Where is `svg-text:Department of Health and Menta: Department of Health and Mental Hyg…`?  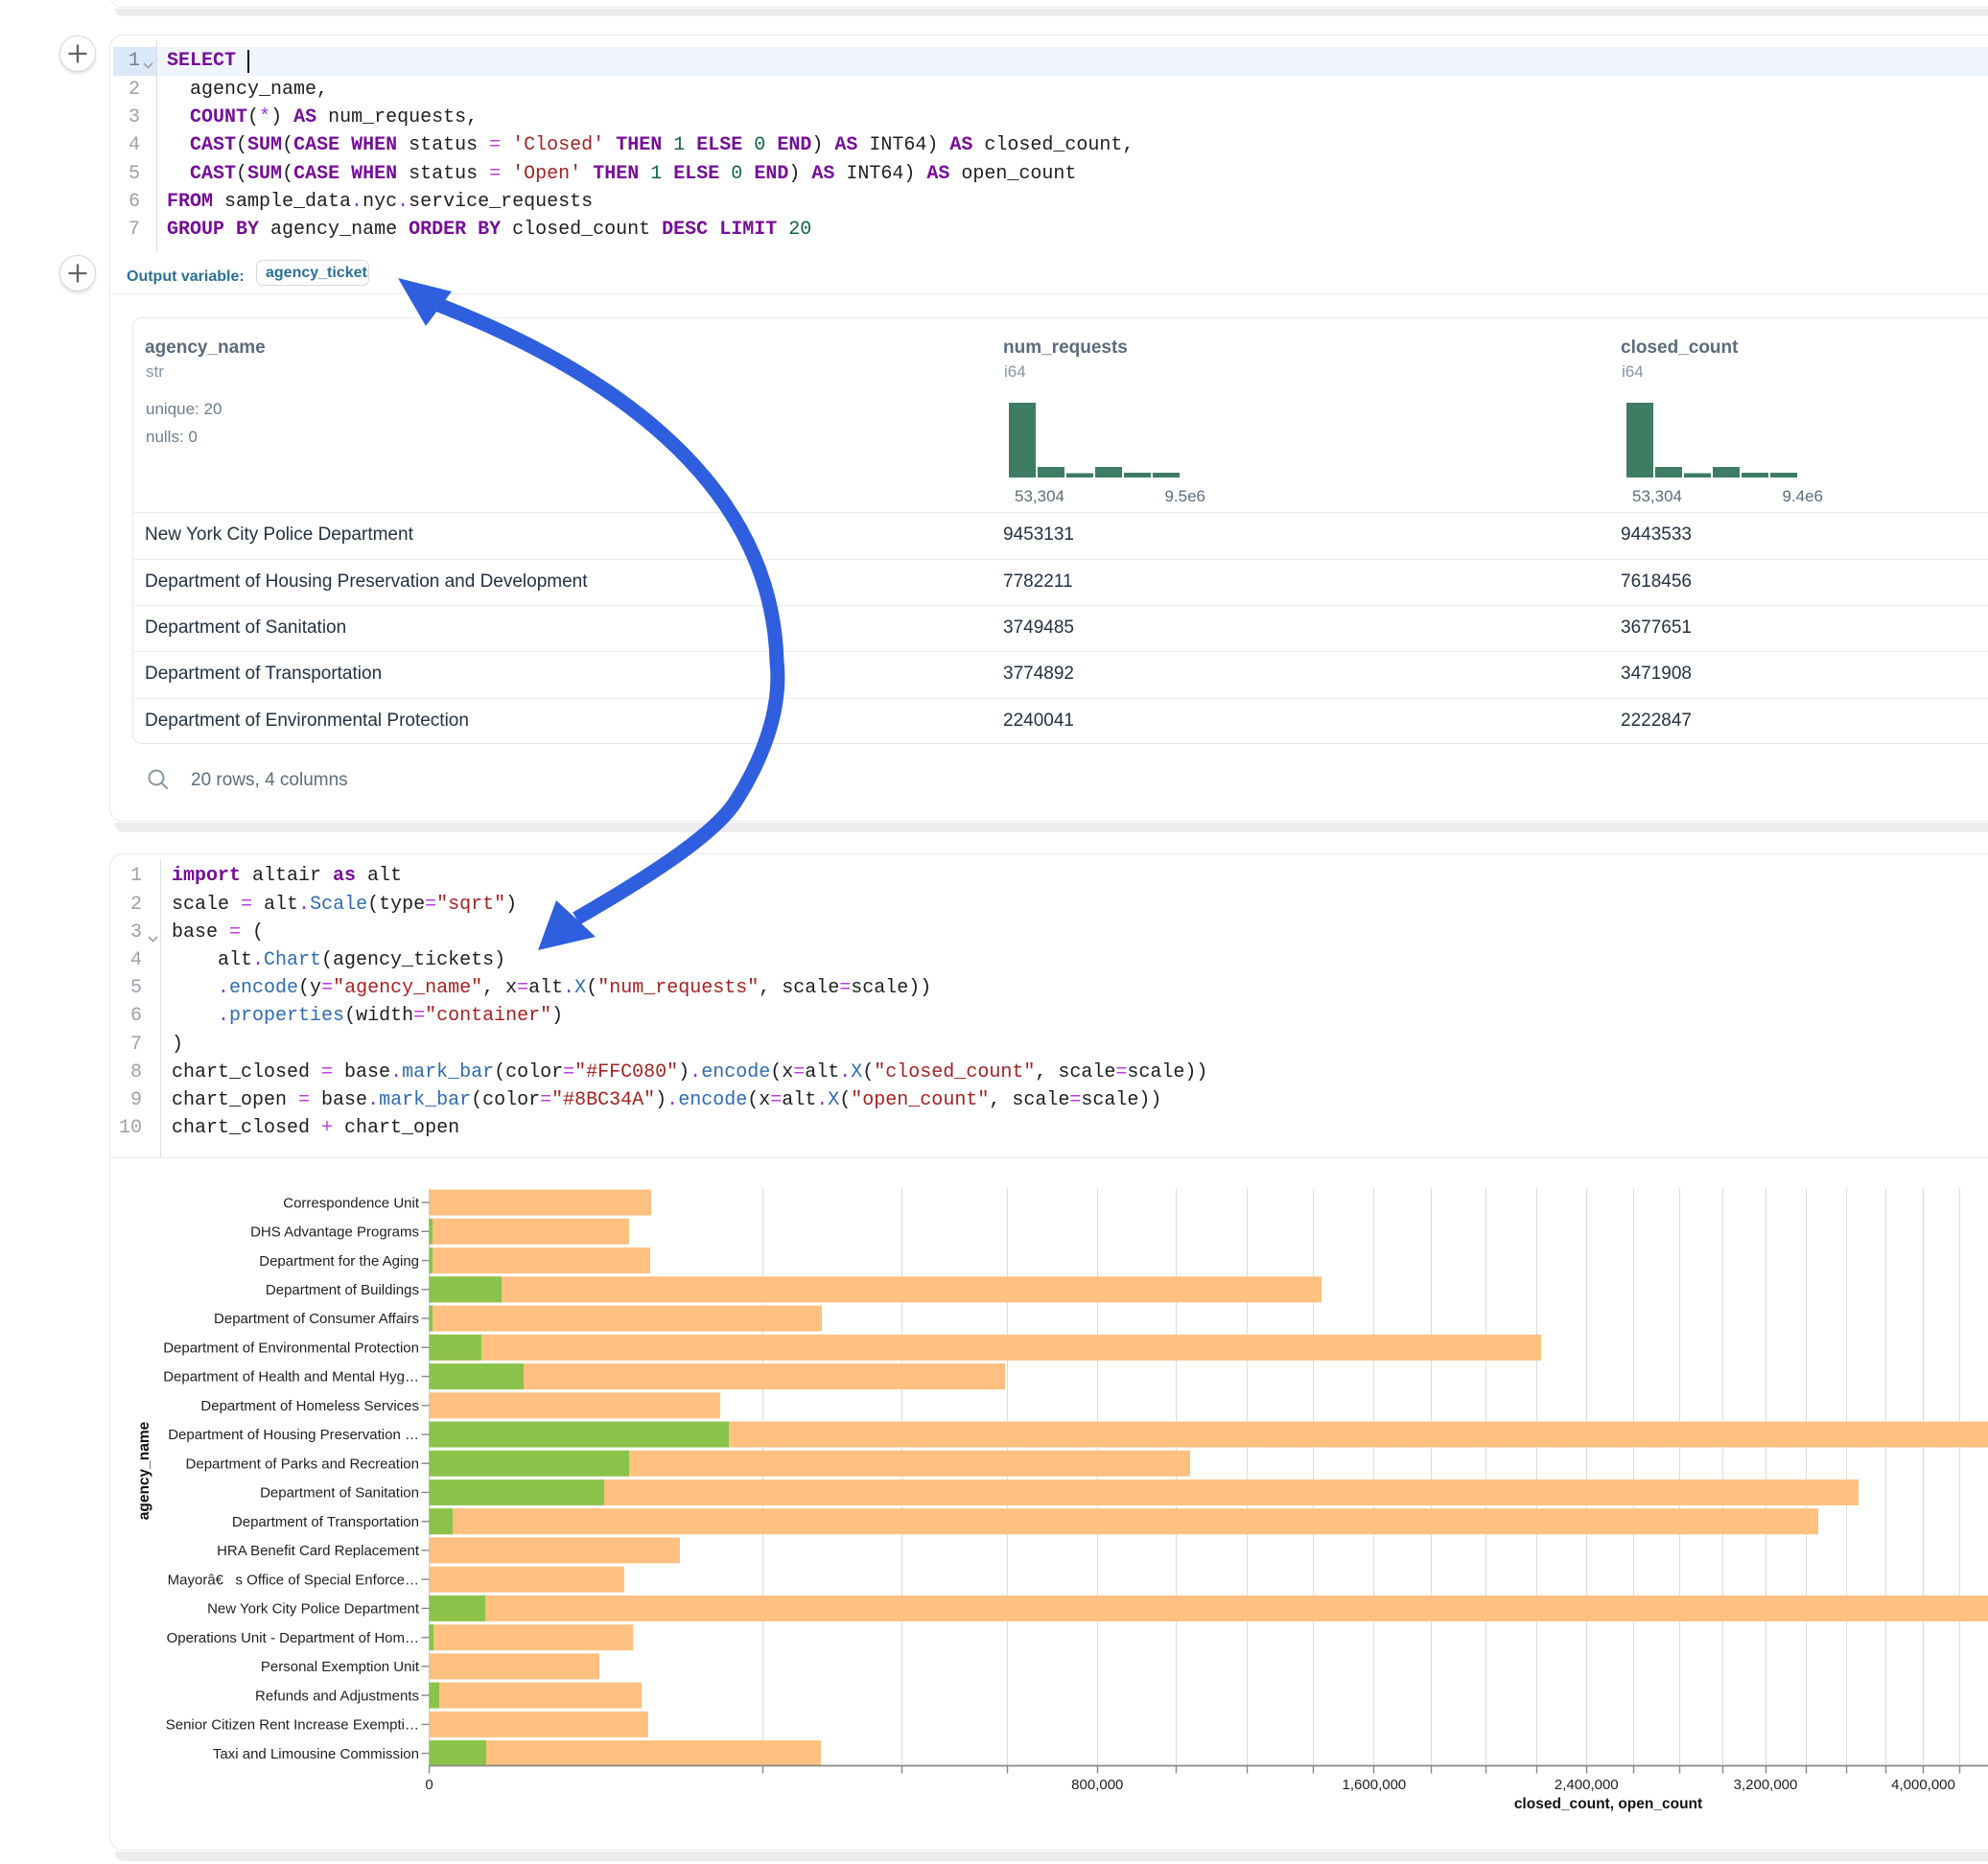
svg-text:Department of Health and Menta: Department of Health and Mental Hyg… is located at coordinates (291, 1377).